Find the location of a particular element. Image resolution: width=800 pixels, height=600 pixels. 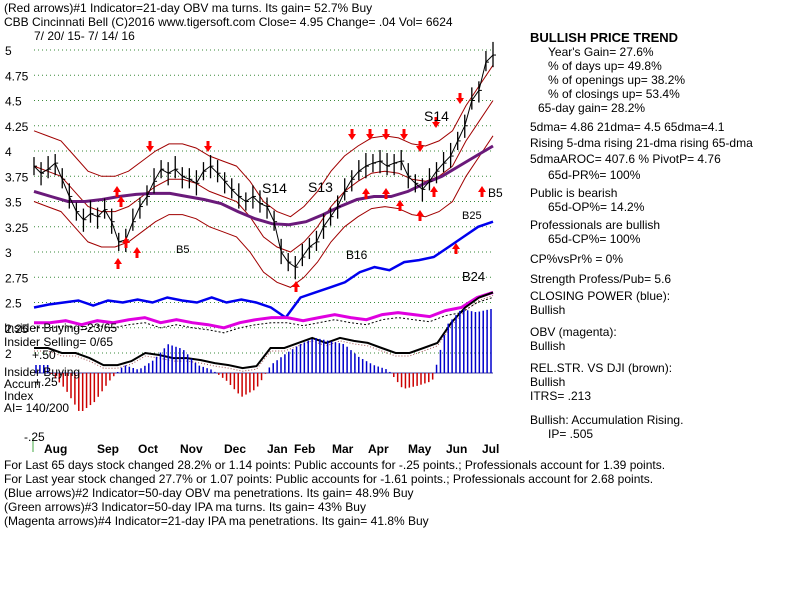

y-tick-label: 3.75 is located at coordinates (17, 177).